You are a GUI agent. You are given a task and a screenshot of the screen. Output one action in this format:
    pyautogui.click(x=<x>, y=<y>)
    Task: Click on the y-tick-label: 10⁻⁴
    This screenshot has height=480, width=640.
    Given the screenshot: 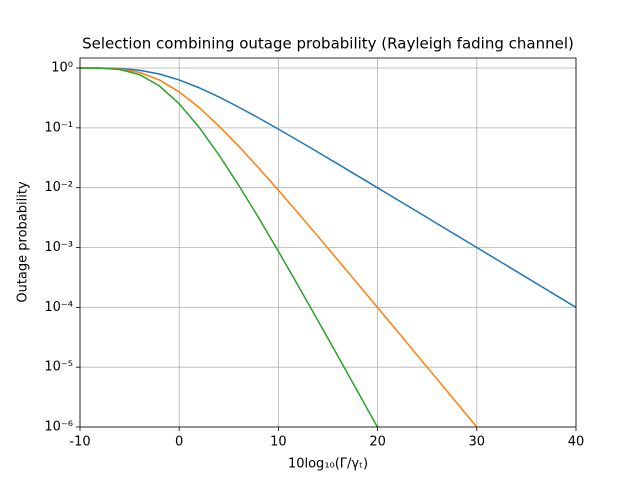 What is the action you would take?
    pyautogui.click(x=58, y=307)
    